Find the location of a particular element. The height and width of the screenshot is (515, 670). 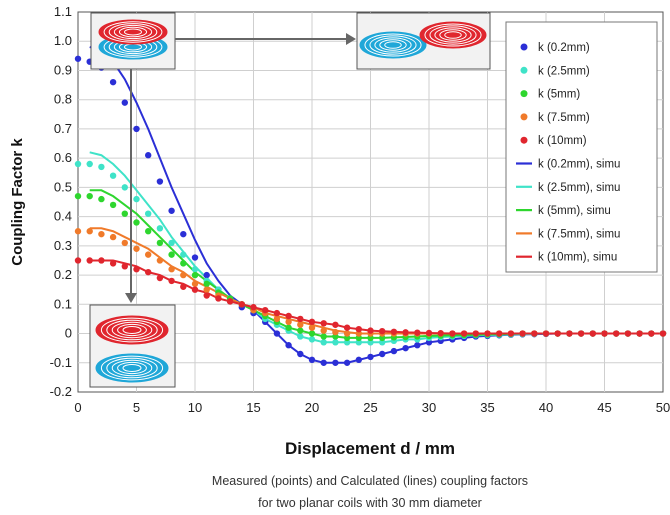

y-tick-label: 0.1 is located at coordinates (63, 303).